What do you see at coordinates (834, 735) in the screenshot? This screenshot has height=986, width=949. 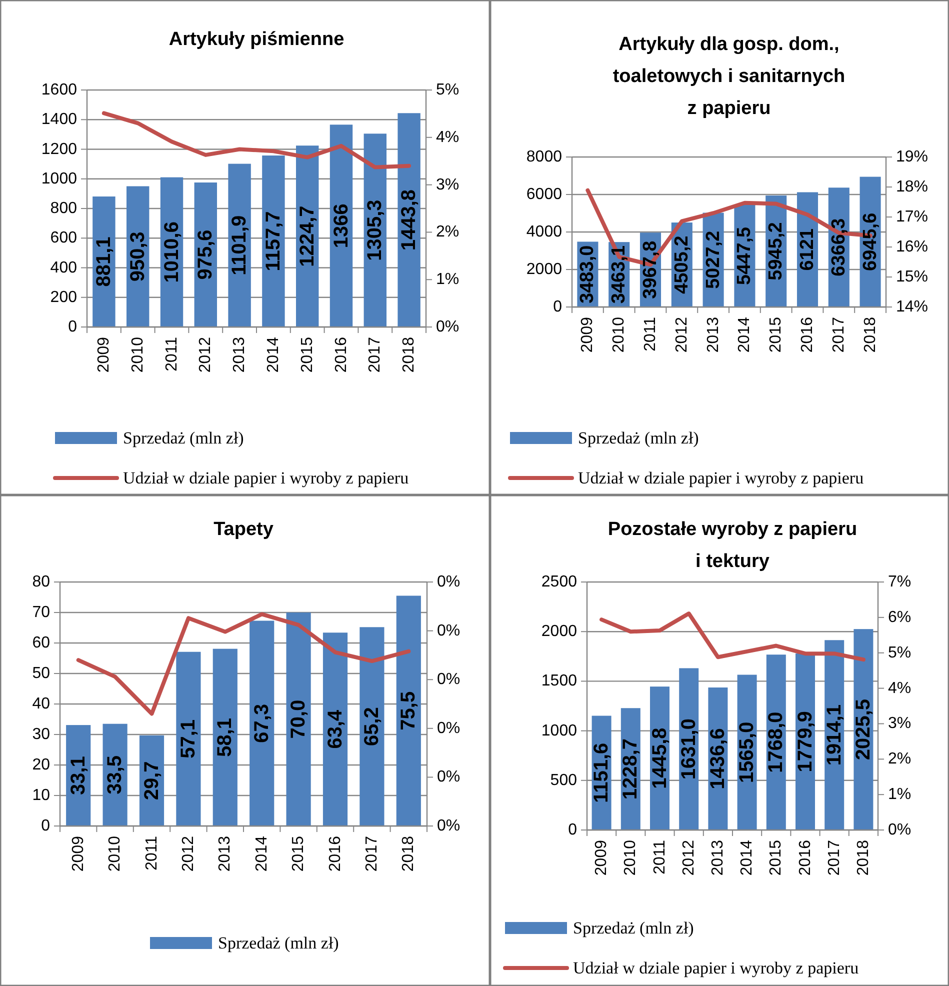 I see `data-label: 1914,1` at bounding box center [834, 735].